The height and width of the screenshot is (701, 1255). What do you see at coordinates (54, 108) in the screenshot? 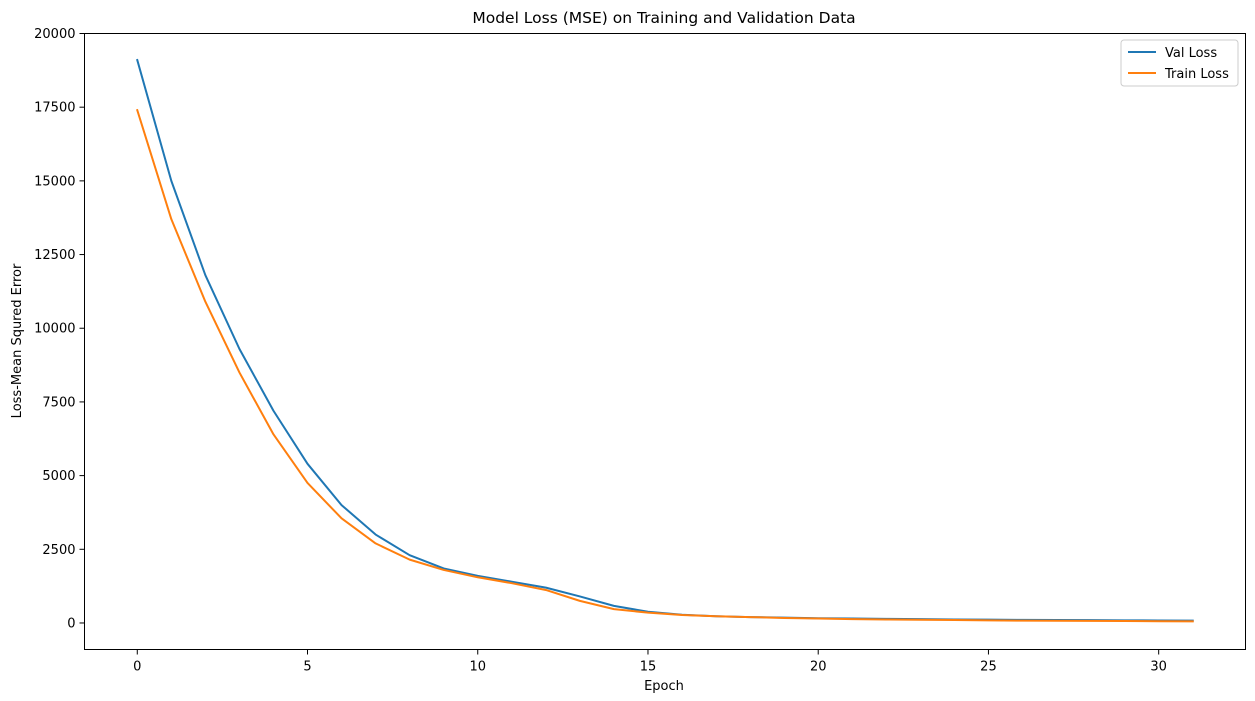
I see `y-tick-label: 17500` at bounding box center [54, 108].